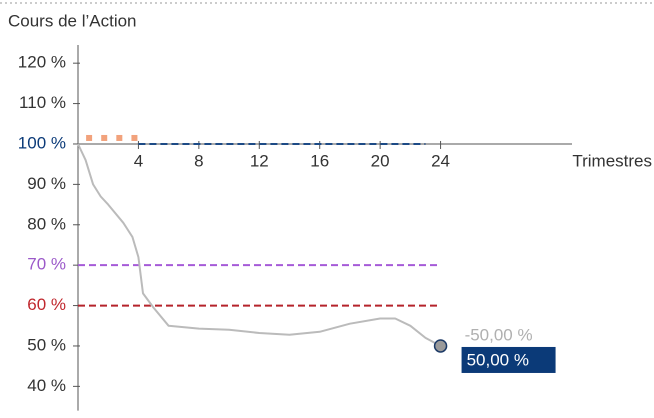 The image size is (654, 418). Describe the element at coordinates (612, 160) in the screenshot. I see `x-axis-label: Trimestres` at that location.